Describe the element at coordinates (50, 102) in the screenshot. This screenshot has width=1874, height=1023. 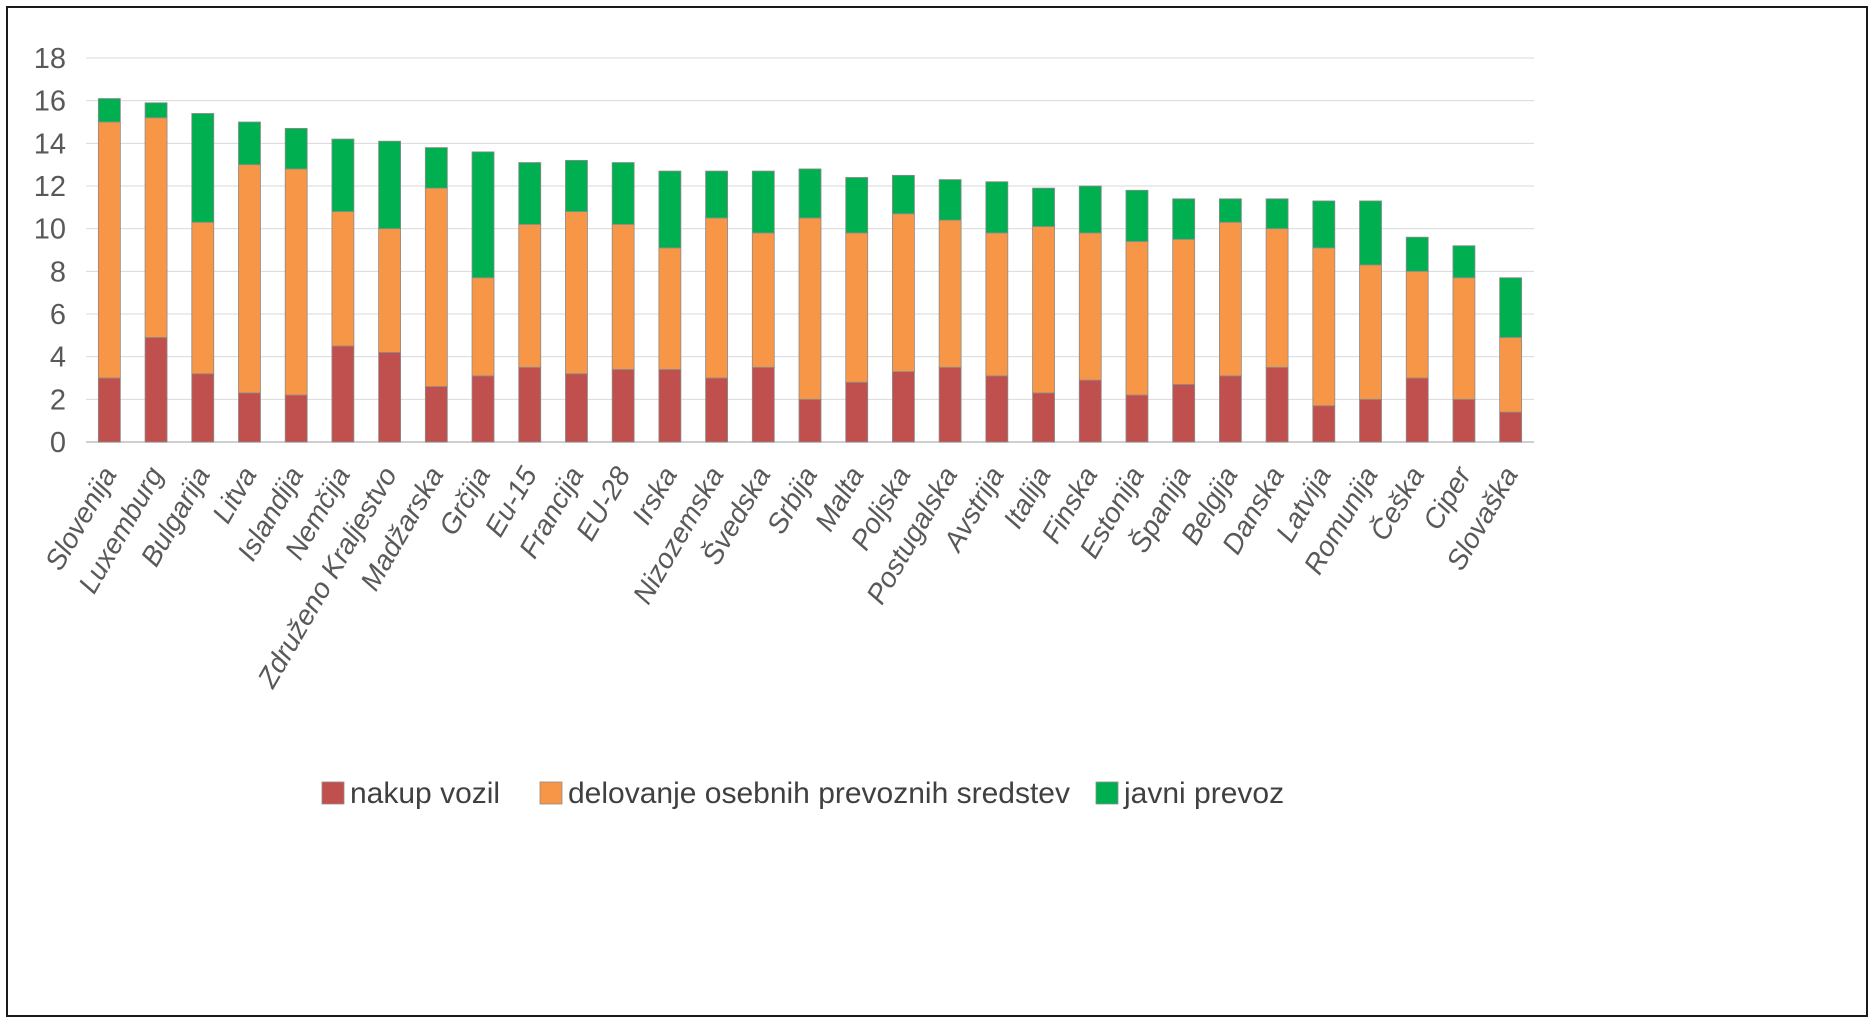
I see `y-tick-label: 16` at that location.